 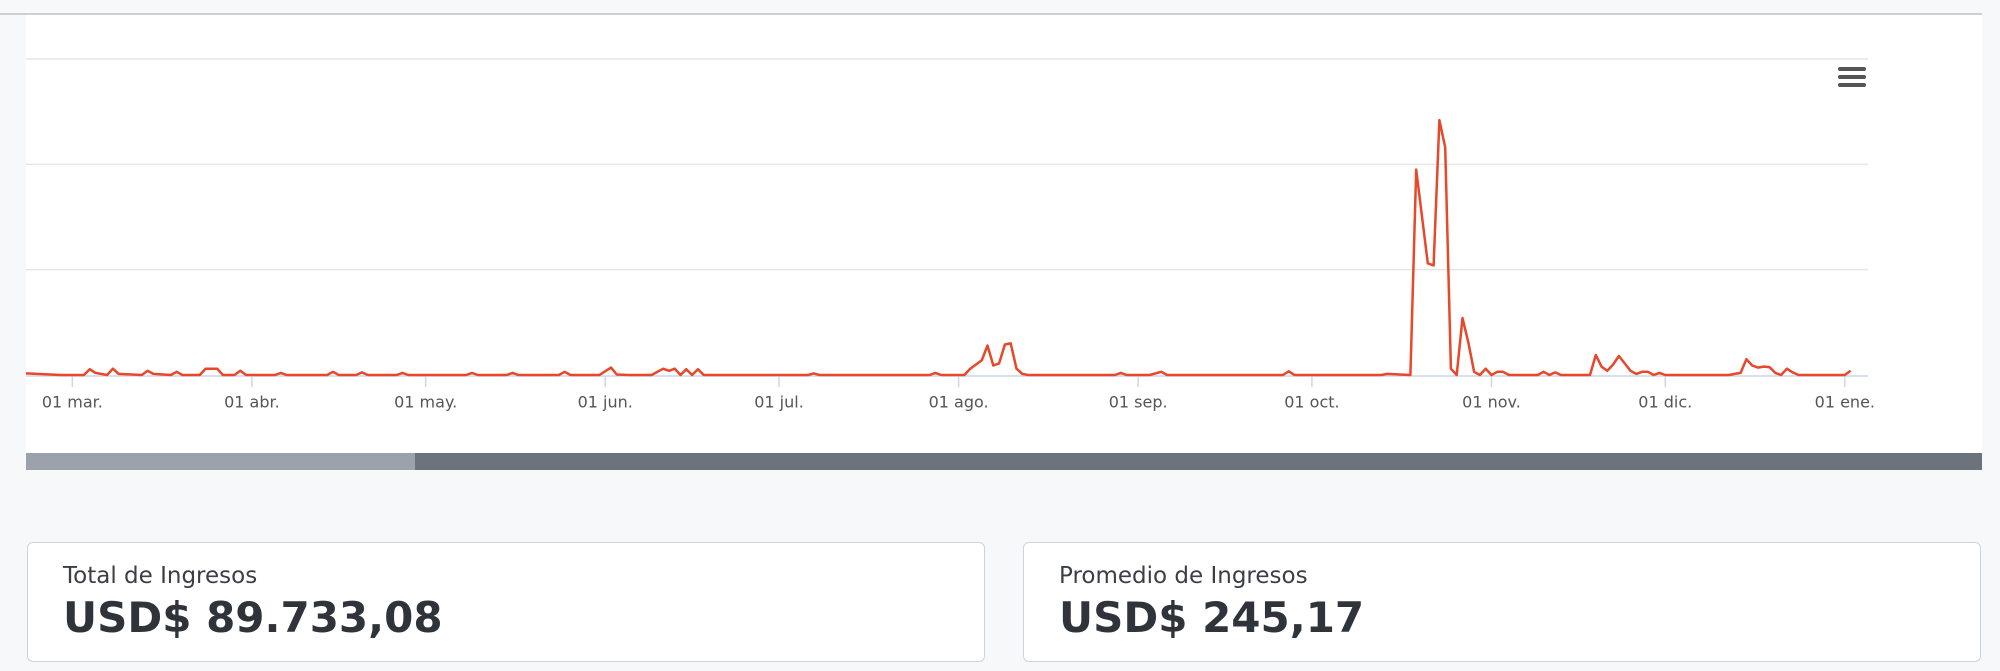 What do you see at coordinates (1183, 576) in the screenshot?
I see `card-label: Promedio de Ingresos` at bounding box center [1183, 576].